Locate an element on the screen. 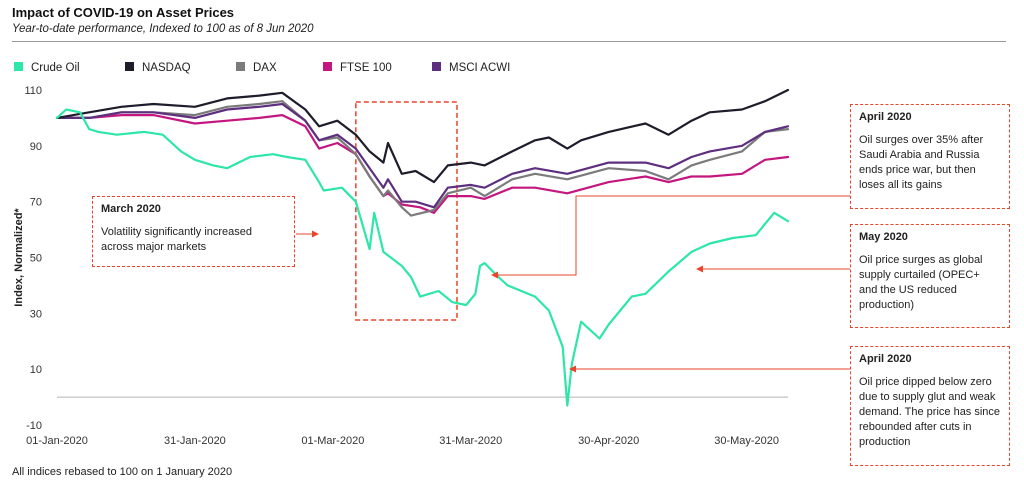 The width and height of the screenshot is (1024, 484). annotation-march-title: March 2020 is located at coordinates (131, 209).